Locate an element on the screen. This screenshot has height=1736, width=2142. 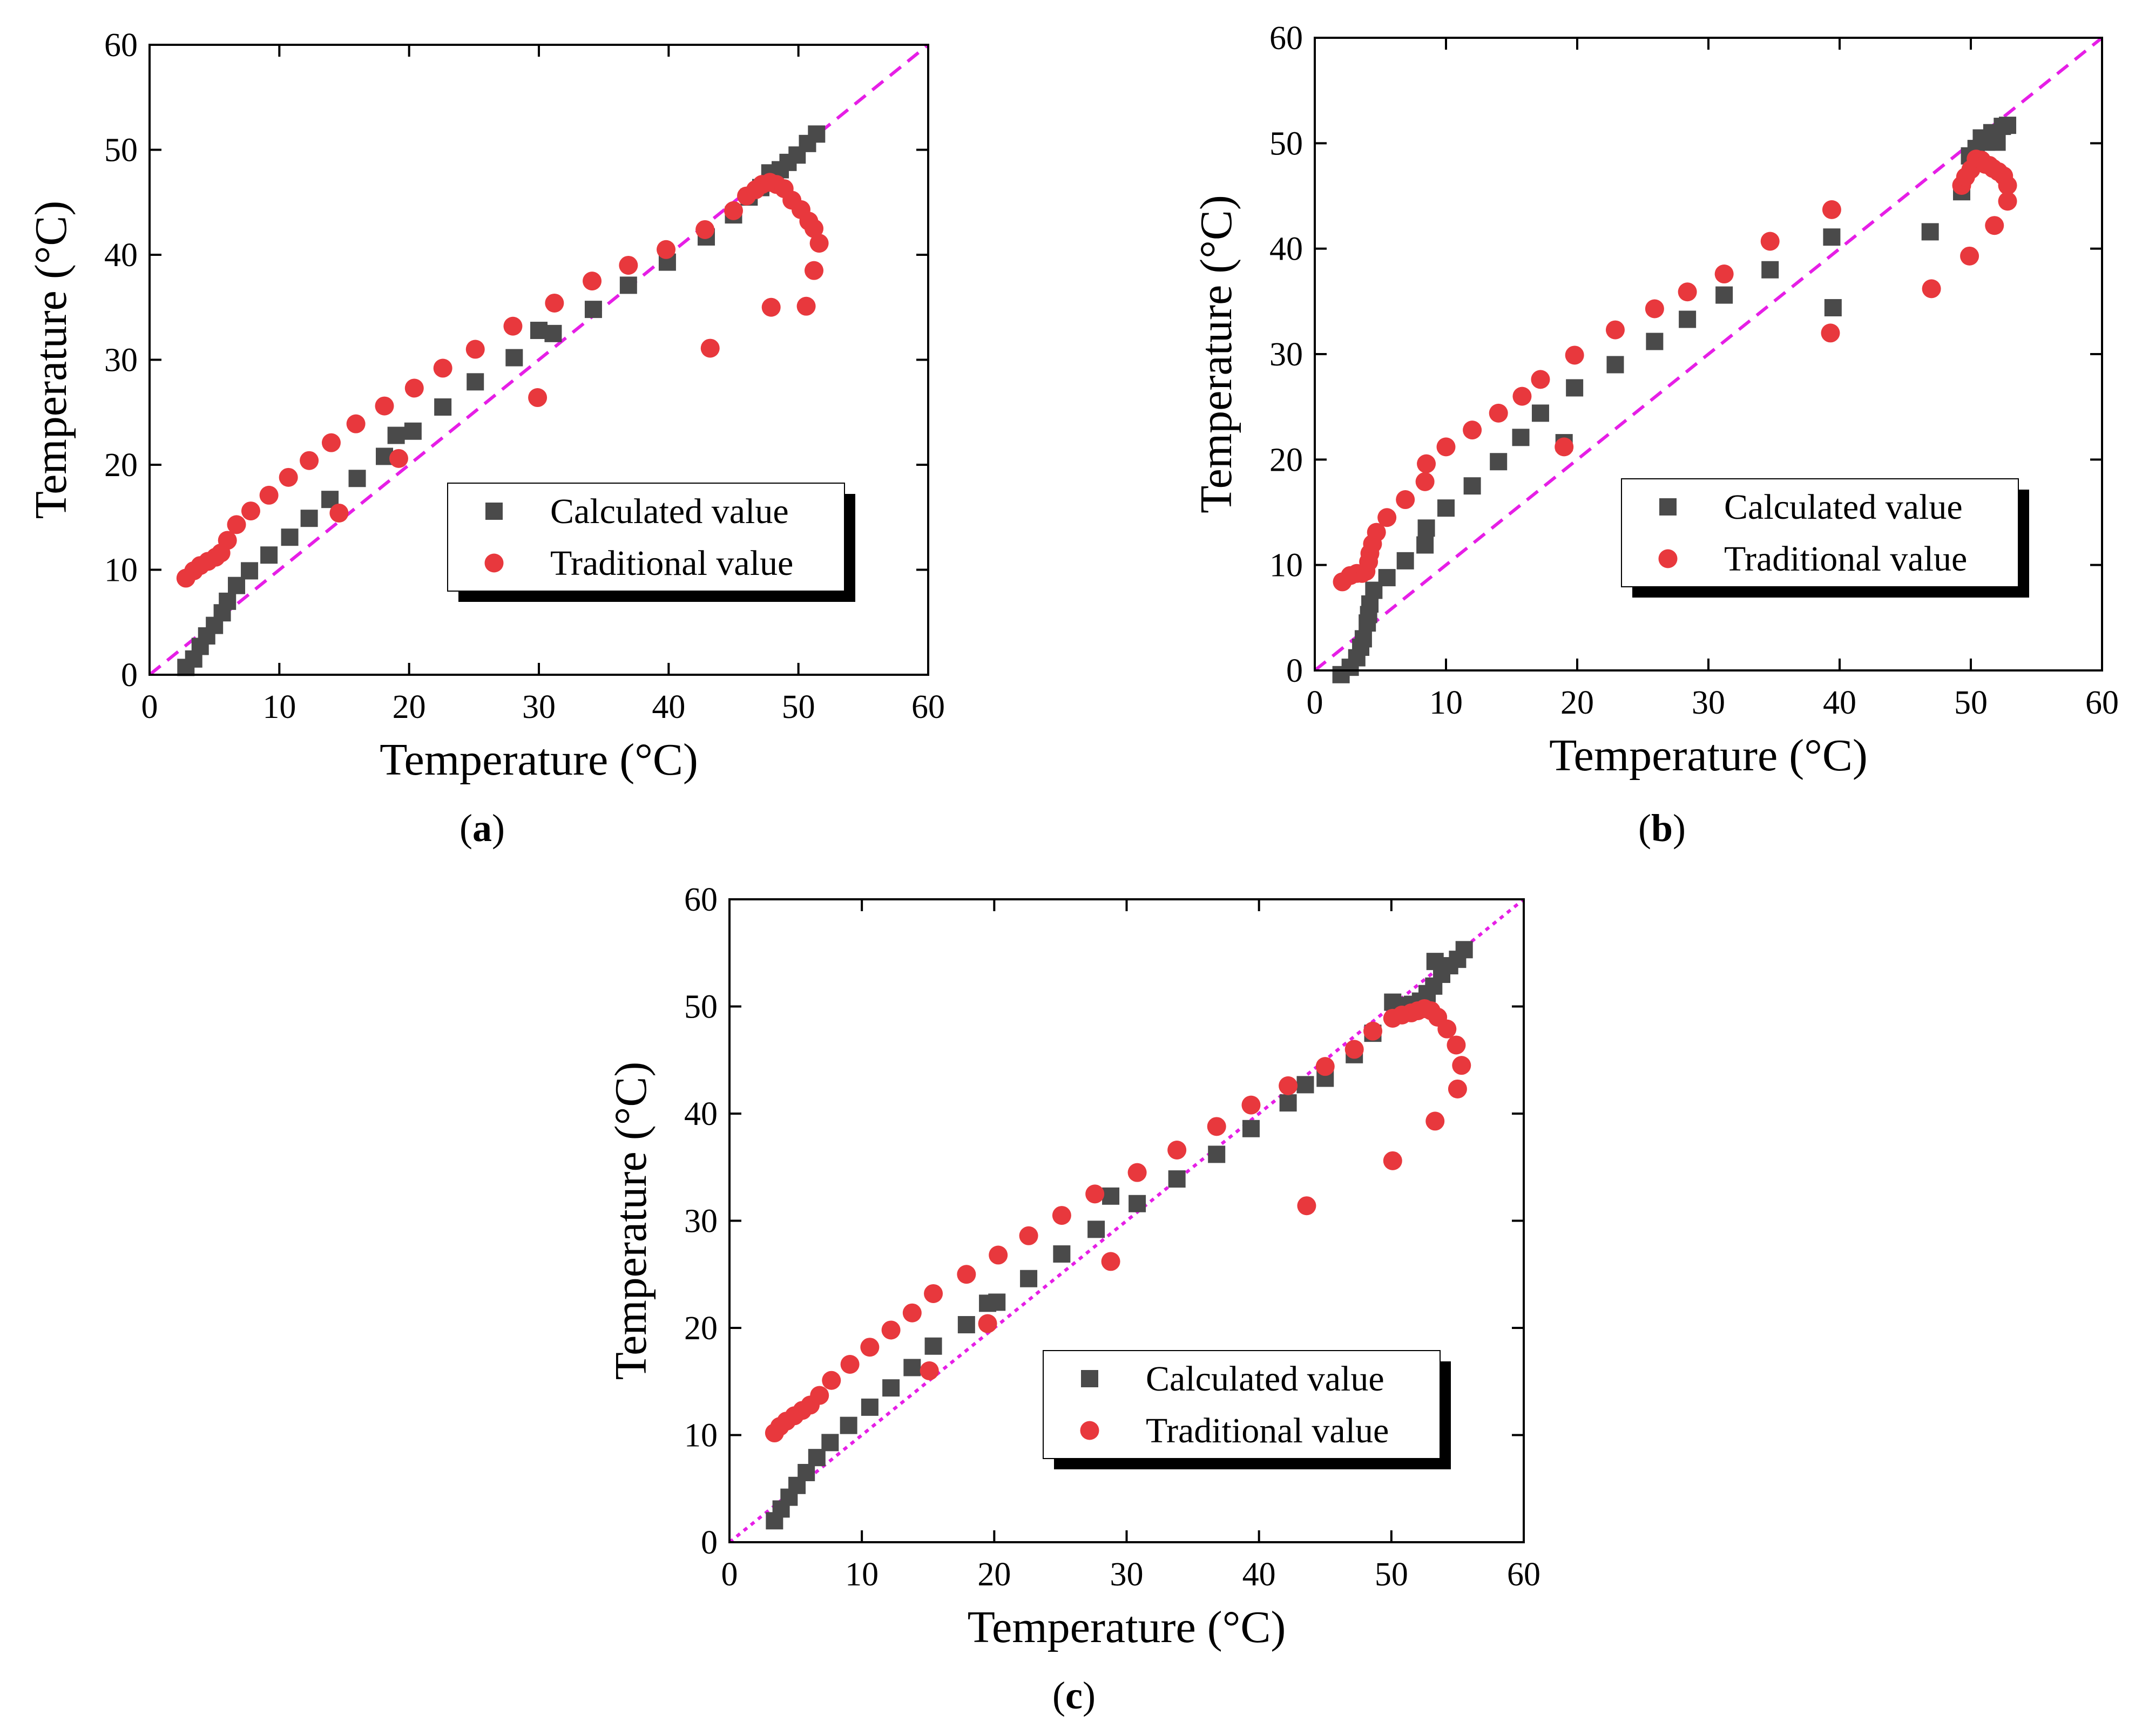
plot-marks-c is located at coordinates (1127, 1221).